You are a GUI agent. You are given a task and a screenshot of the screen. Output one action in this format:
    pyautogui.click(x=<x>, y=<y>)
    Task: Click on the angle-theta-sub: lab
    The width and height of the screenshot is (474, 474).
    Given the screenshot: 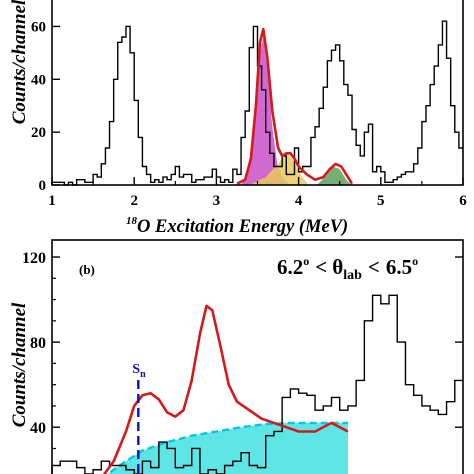 What is the action you would take?
    pyautogui.click(x=352, y=275)
    